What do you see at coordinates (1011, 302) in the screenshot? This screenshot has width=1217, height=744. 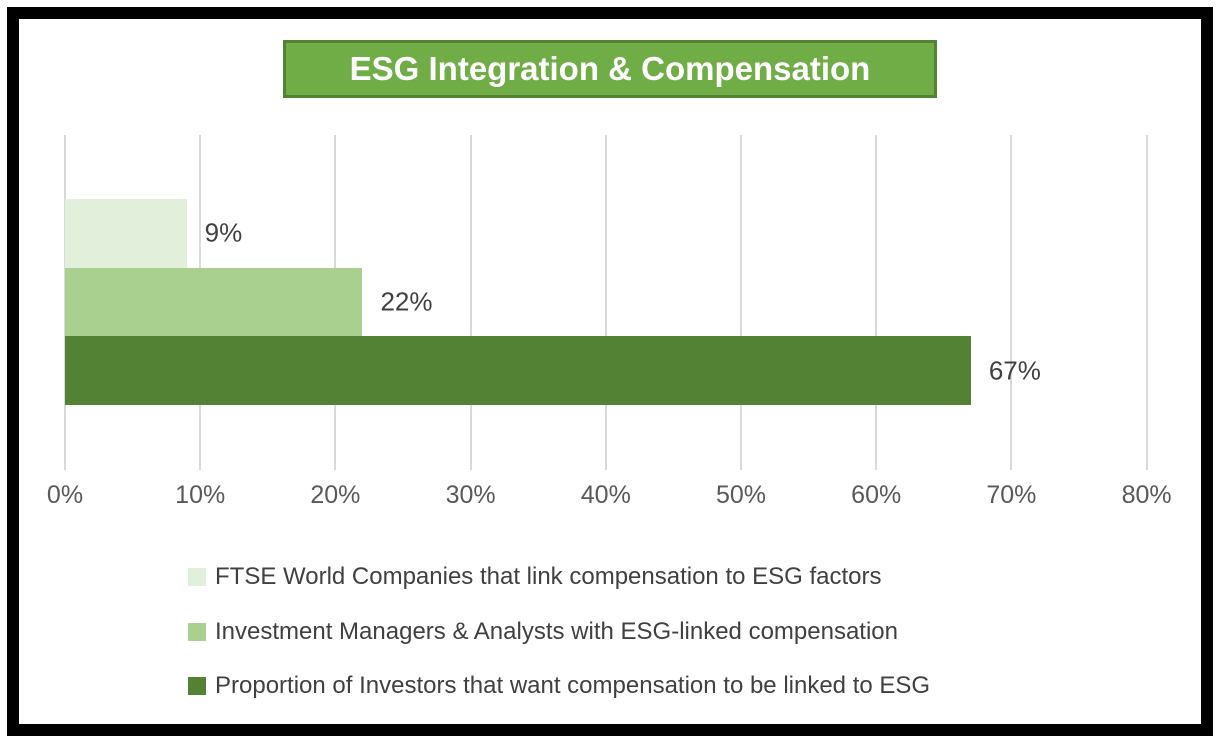 I see `gridline-70%` at bounding box center [1011, 302].